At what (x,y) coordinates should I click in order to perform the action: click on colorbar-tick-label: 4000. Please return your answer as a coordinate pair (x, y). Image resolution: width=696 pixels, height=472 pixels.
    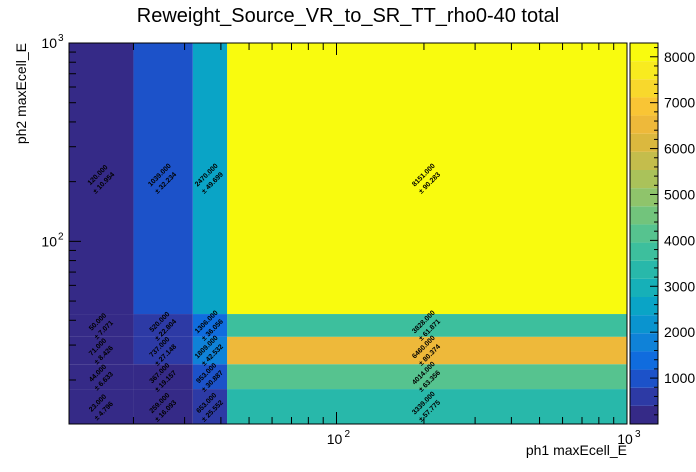
    Looking at the image, I should click on (679, 240).